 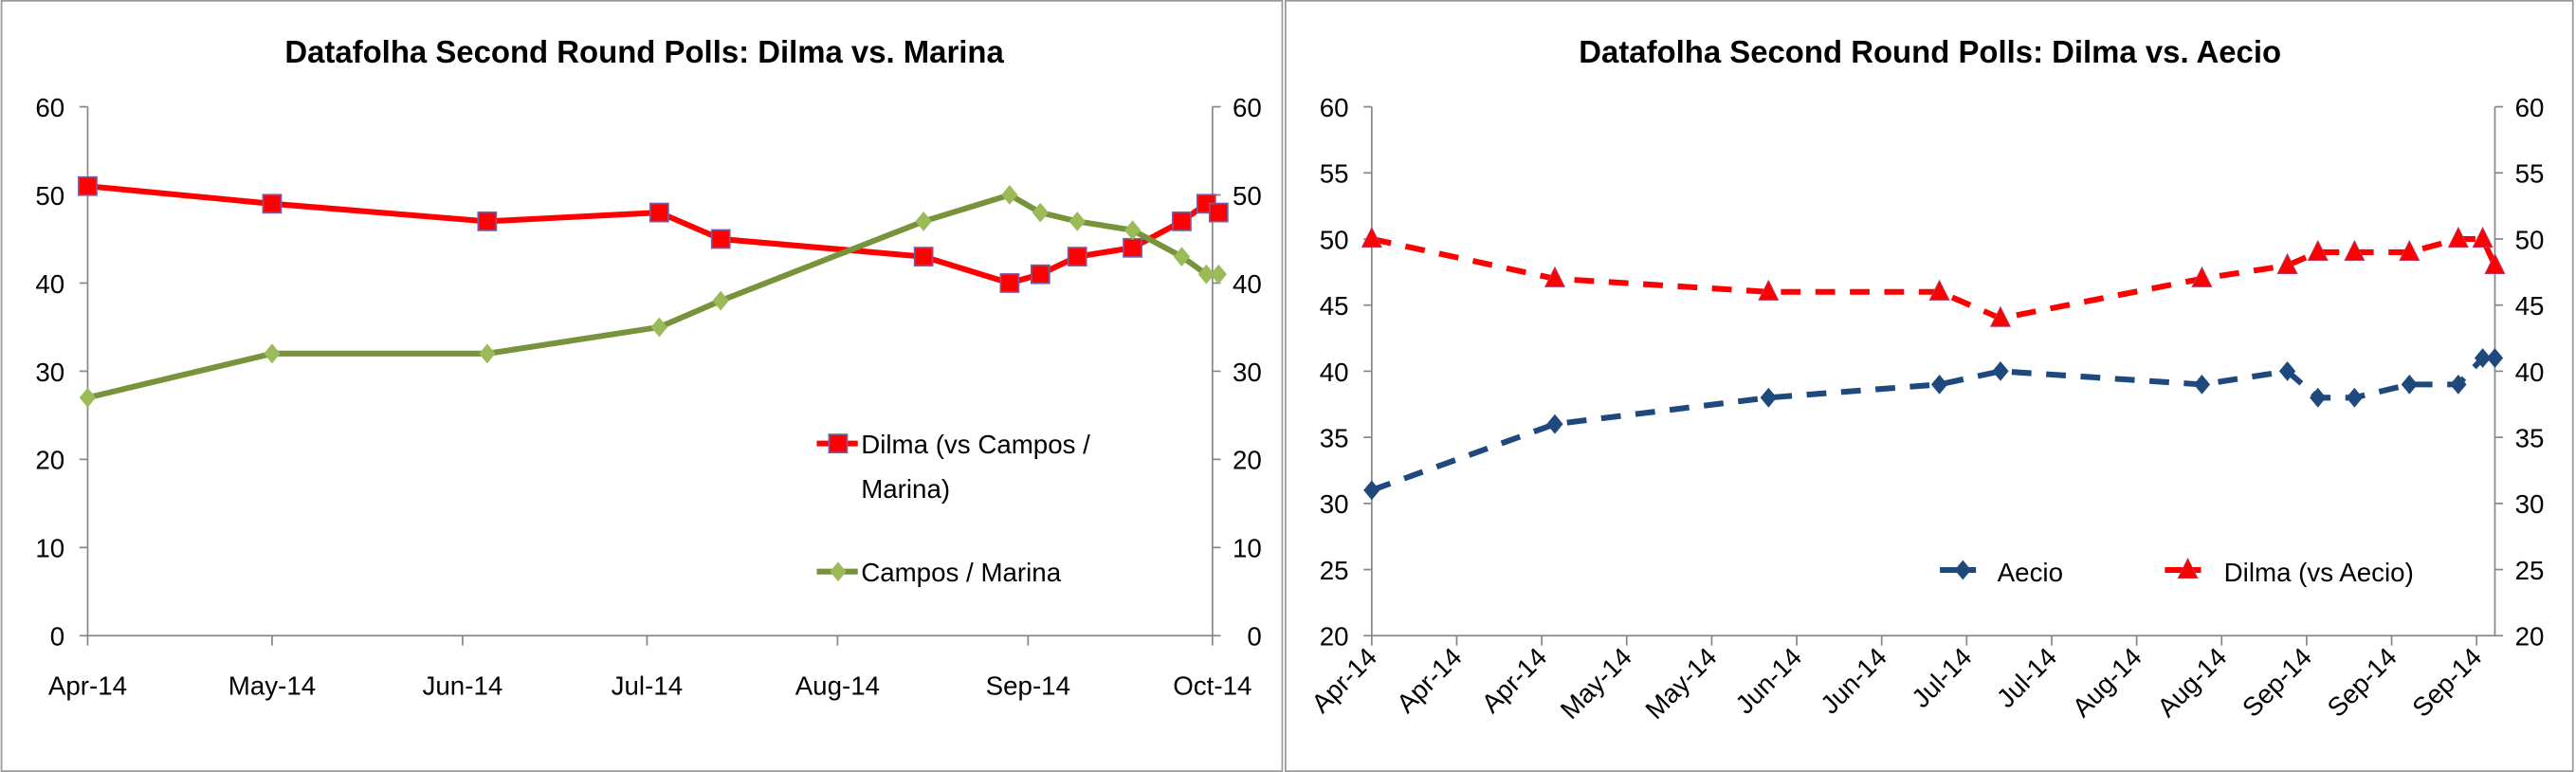 What do you see at coordinates (2030, 572) in the screenshot?
I see `legend-label: Aecio` at bounding box center [2030, 572].